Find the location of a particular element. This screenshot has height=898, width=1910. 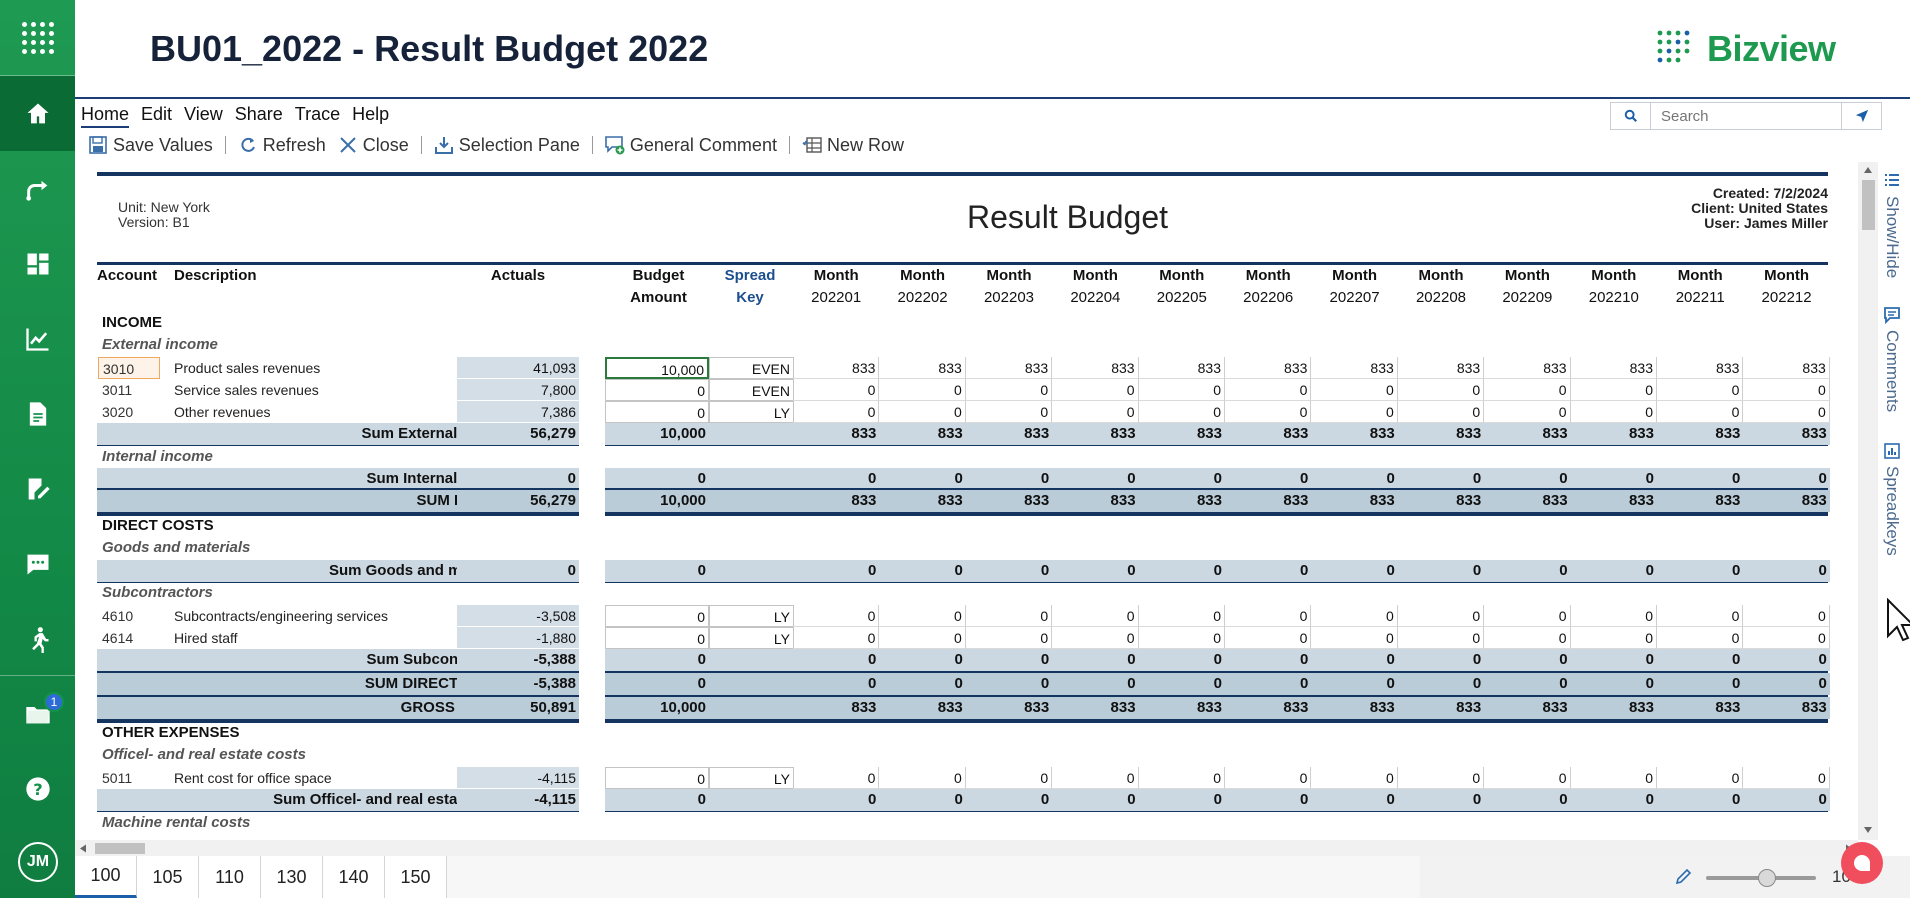

save-values-button: Save Values is located at coordinates (150, 145).